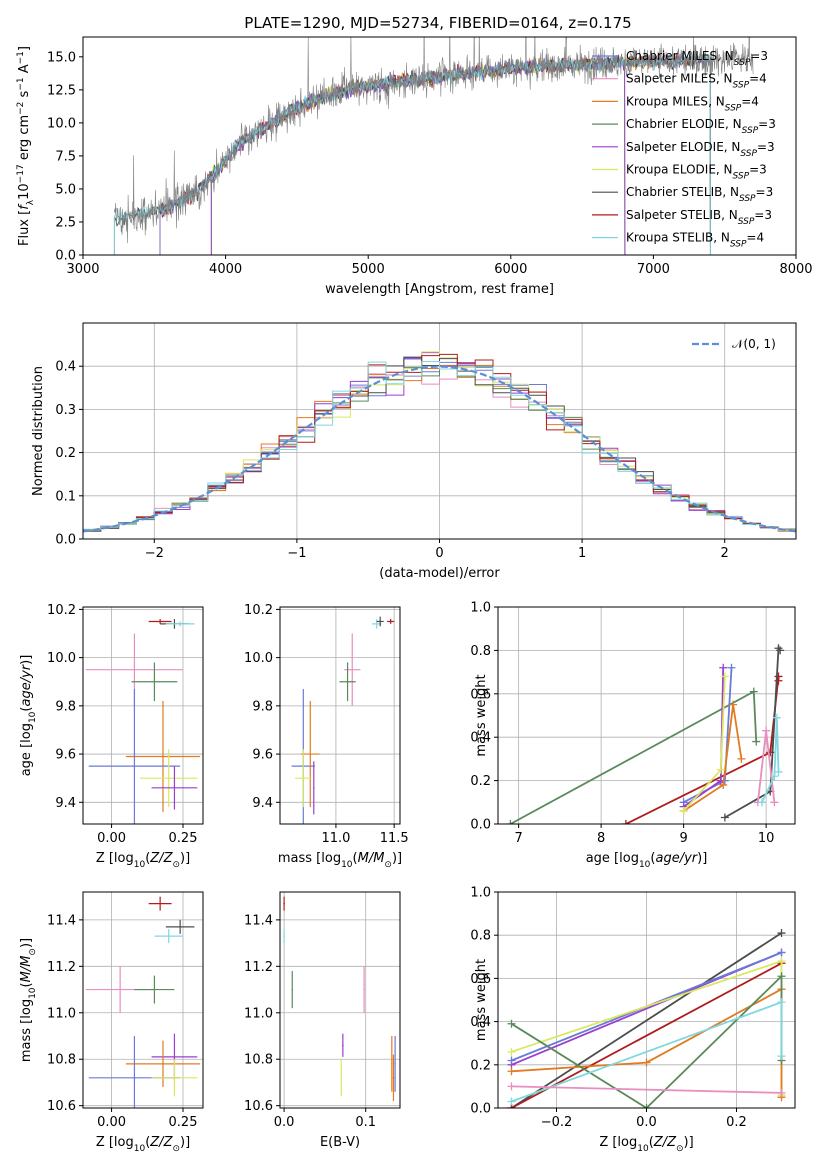  What do you see at coordinates (65, 222) in the screenshot?
I see `y-tick-label: 2.5` at bounding box center [65, 222].